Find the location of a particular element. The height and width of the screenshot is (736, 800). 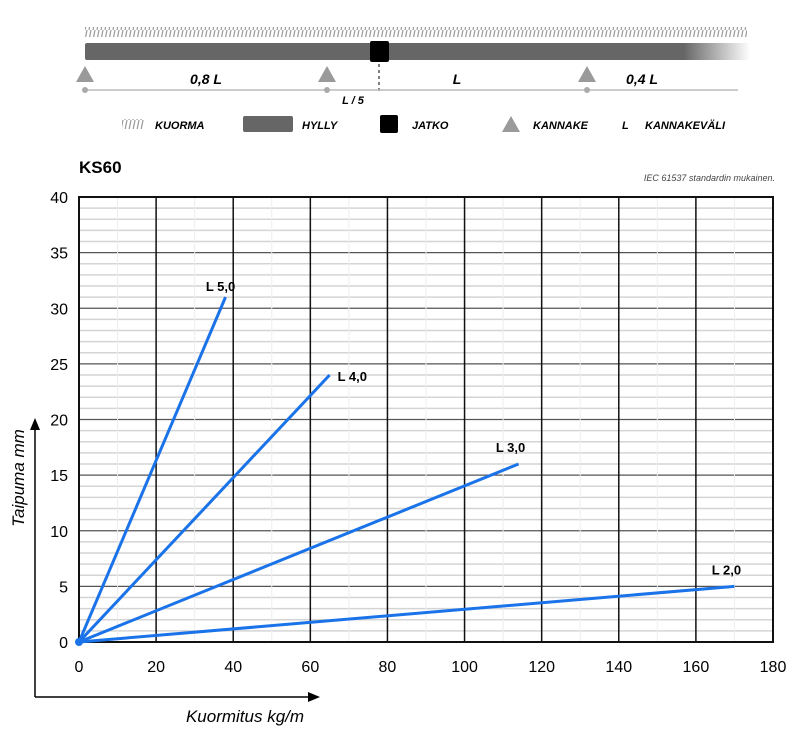

y-tick-label: 35 is located at coordinates (59, 254).